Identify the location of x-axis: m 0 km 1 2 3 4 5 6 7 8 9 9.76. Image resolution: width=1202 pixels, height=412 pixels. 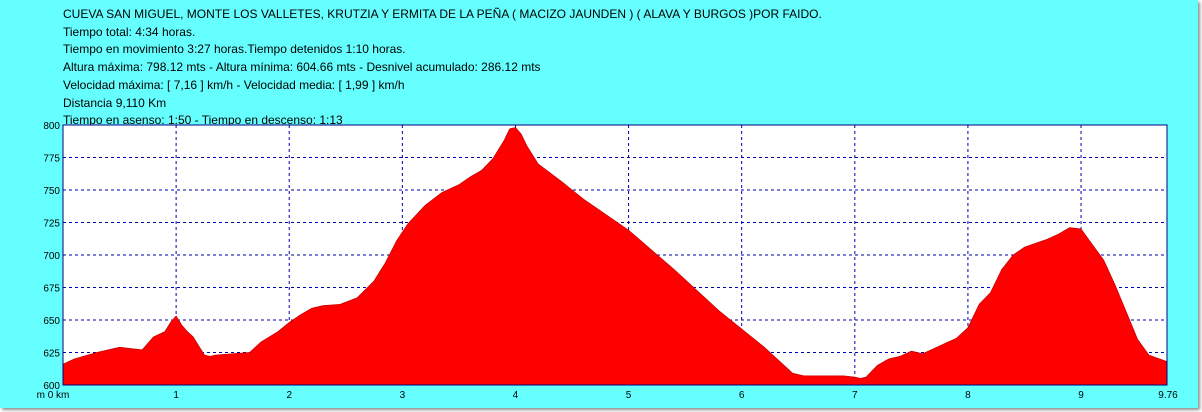
(608, 395).